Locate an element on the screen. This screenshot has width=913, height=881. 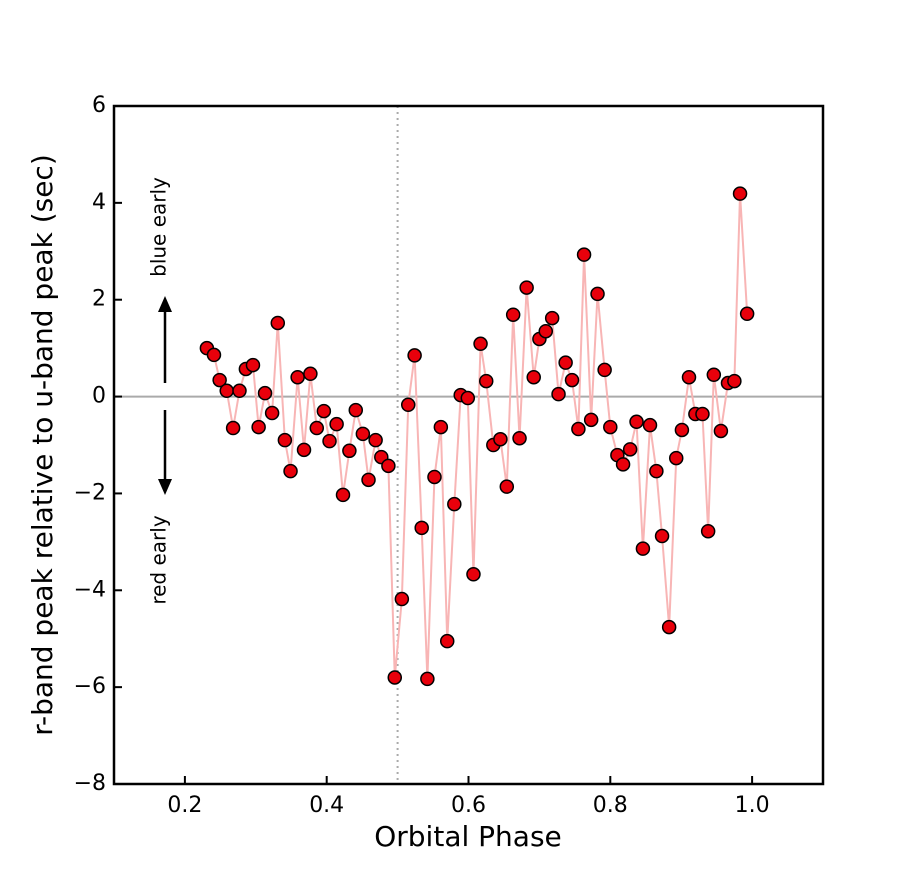
x-tick-label: 0.6 is located at coordinates (468, 805).